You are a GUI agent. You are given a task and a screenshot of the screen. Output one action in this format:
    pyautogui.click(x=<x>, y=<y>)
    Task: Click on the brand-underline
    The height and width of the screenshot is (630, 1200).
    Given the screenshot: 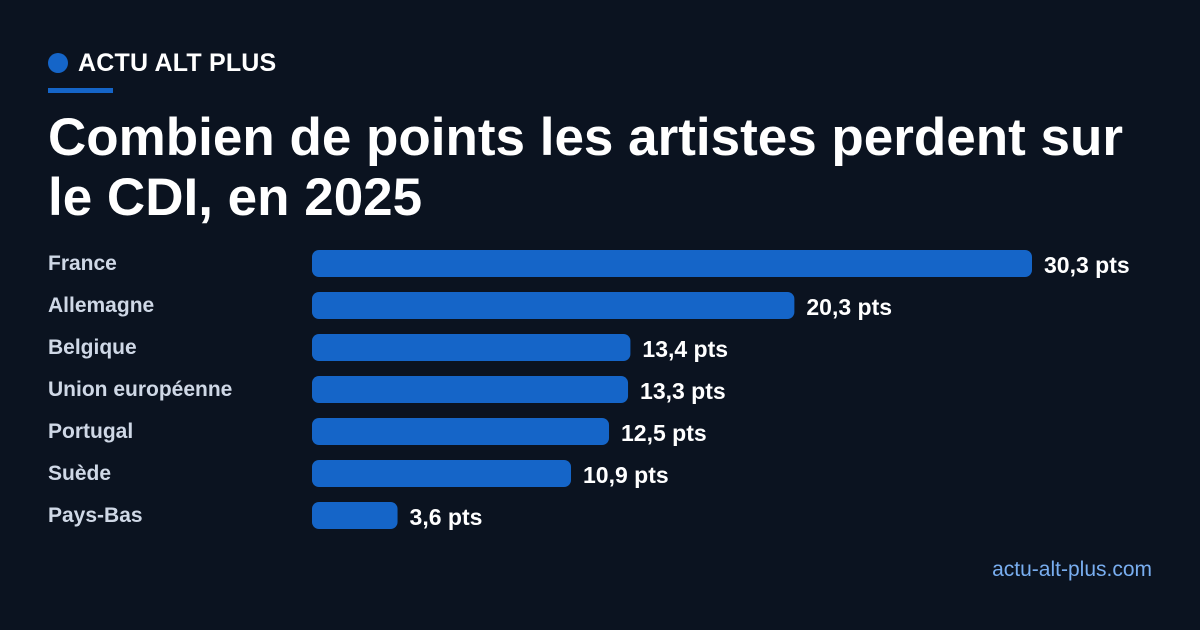 What is the action you would take?
    pyautogui.click(x=80, y=90)
    